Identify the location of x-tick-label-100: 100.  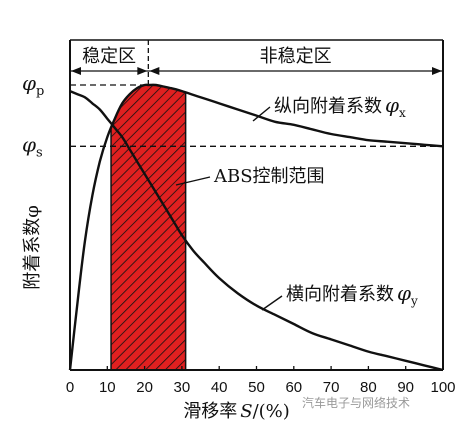
(442, 387).